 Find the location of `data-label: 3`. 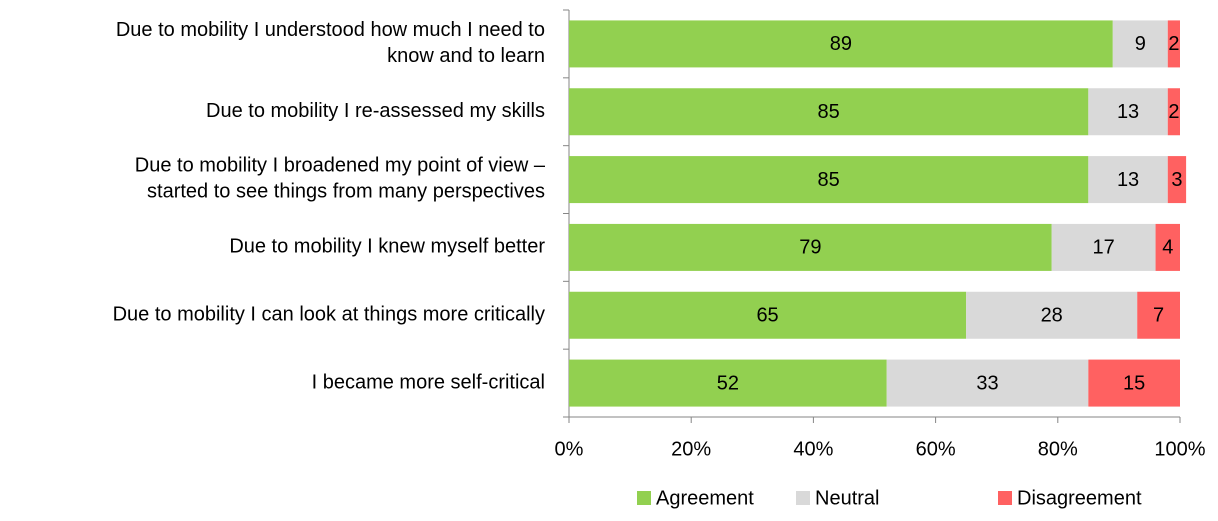

data-label: 3 is located at coordinates (1176, 180).